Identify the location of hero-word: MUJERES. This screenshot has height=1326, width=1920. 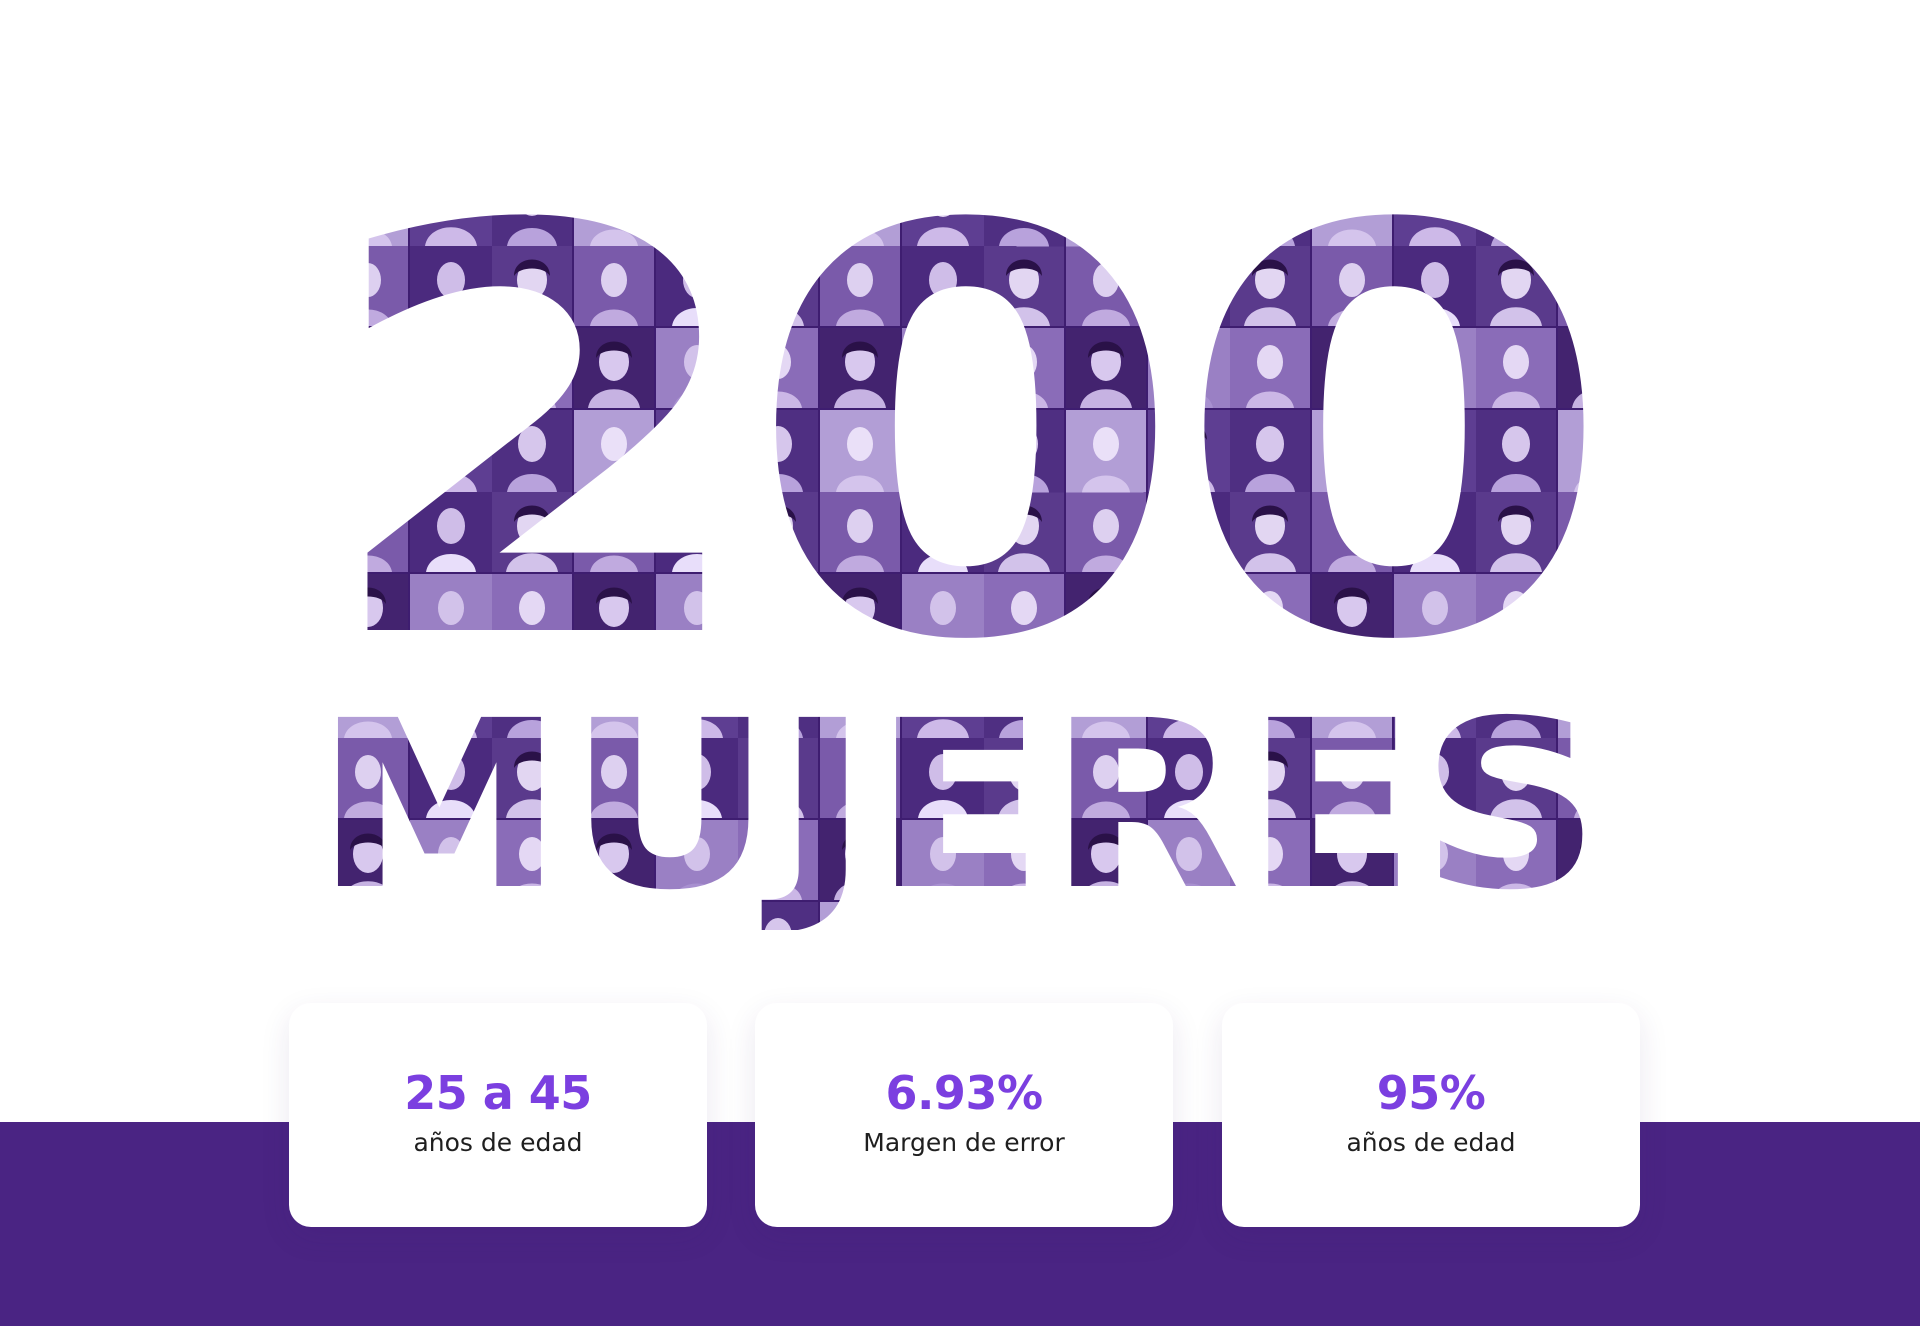
(960, 800).